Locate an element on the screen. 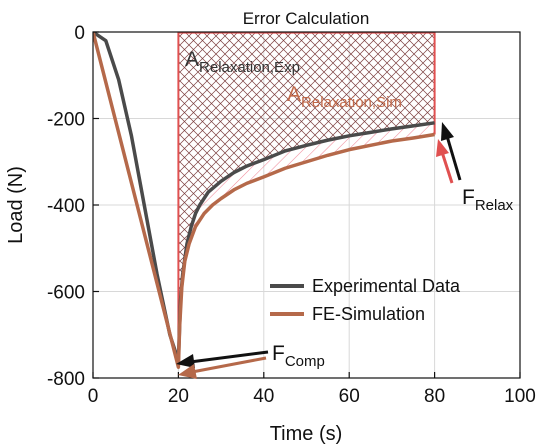 The image size is (550, 448). annotation-f-relax-sub: Relax is located at coordinates (494, 205).